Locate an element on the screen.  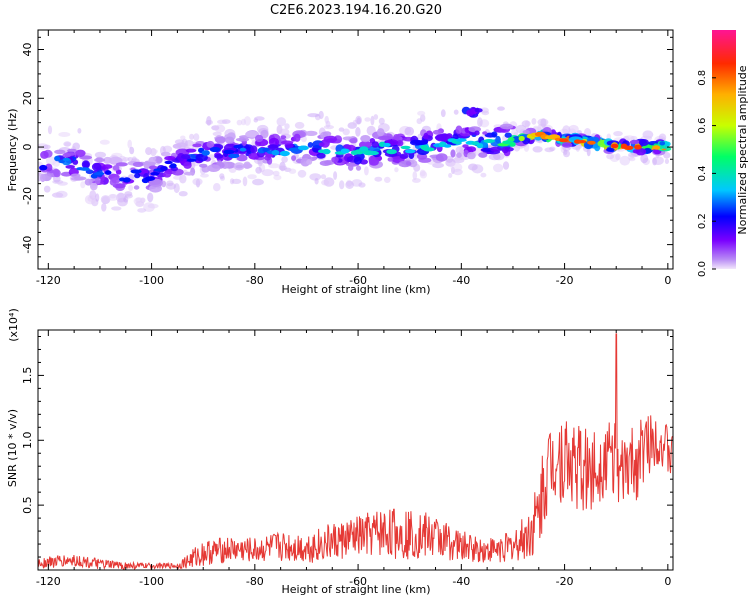
colorbar-ticks: 0.0 0.2 0.4 0.6 0.8 is located at coordinates (706, 173).